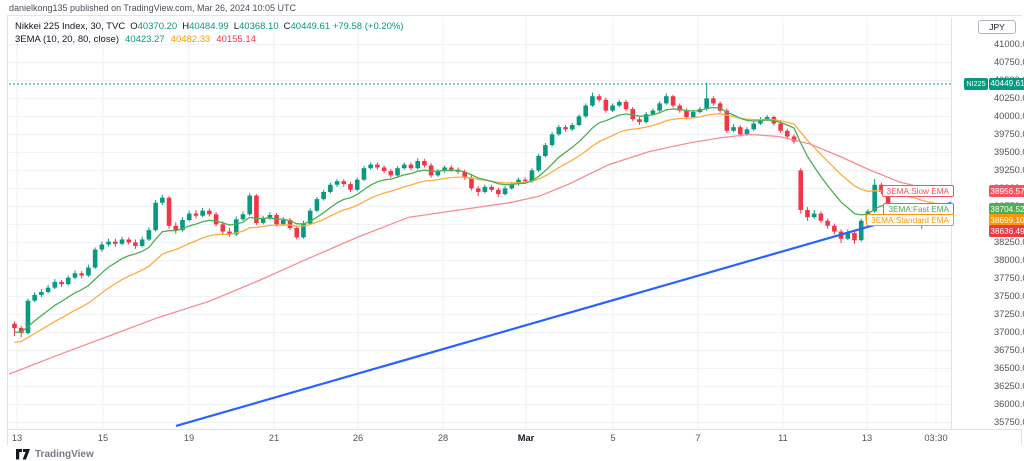 This screenshot has height=461, width=1024. Describe the element at coordinates (67, 39) in the screenshot. I see `indicator-title: 3EMA (10, 20, 80, close)` at that location.